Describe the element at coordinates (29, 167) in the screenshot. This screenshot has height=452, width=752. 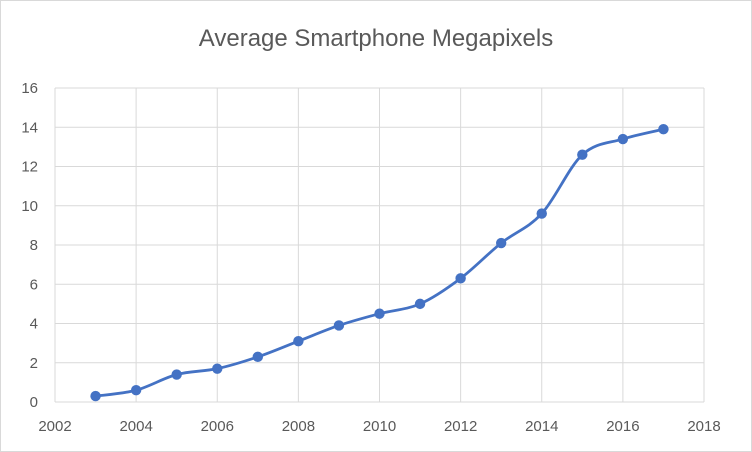
I see `y-tick-label: 12` at that location.